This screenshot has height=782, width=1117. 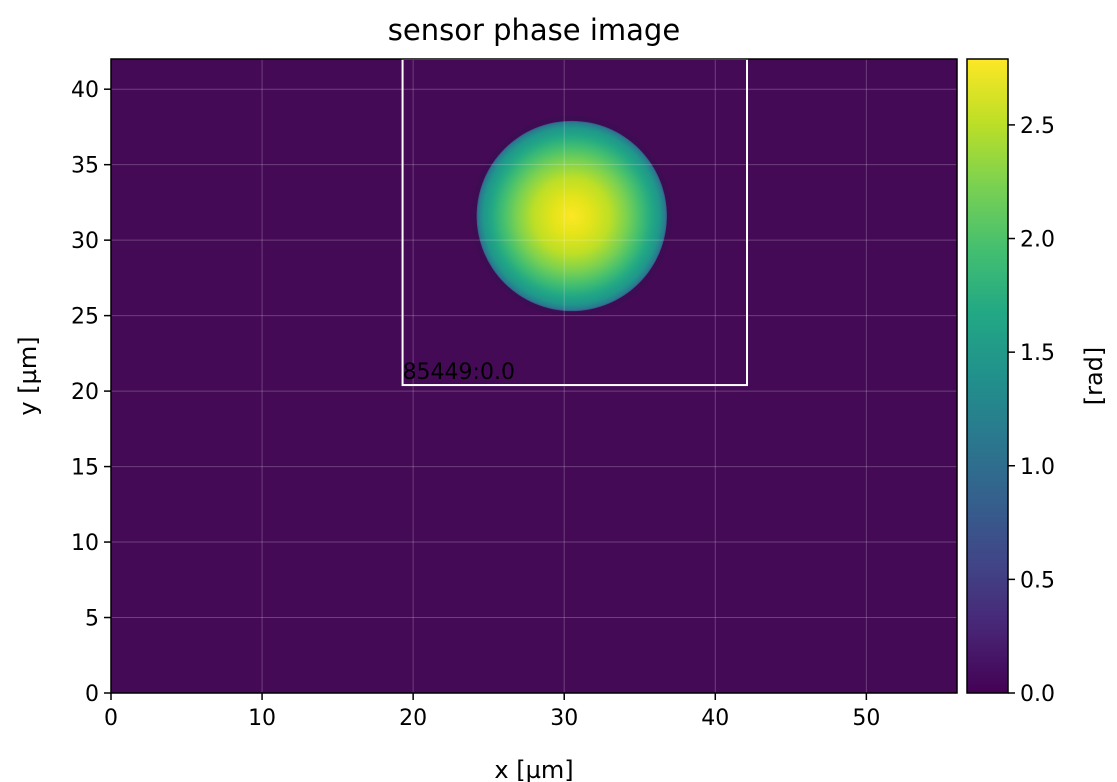 I want to click on y-tick-label: 40, so click(x=85, y=90).